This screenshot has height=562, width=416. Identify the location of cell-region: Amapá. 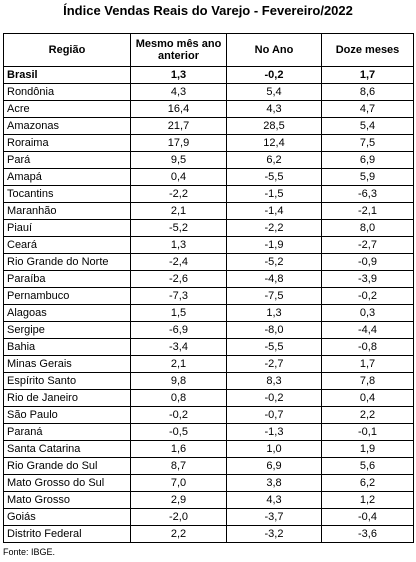
(67, 177).